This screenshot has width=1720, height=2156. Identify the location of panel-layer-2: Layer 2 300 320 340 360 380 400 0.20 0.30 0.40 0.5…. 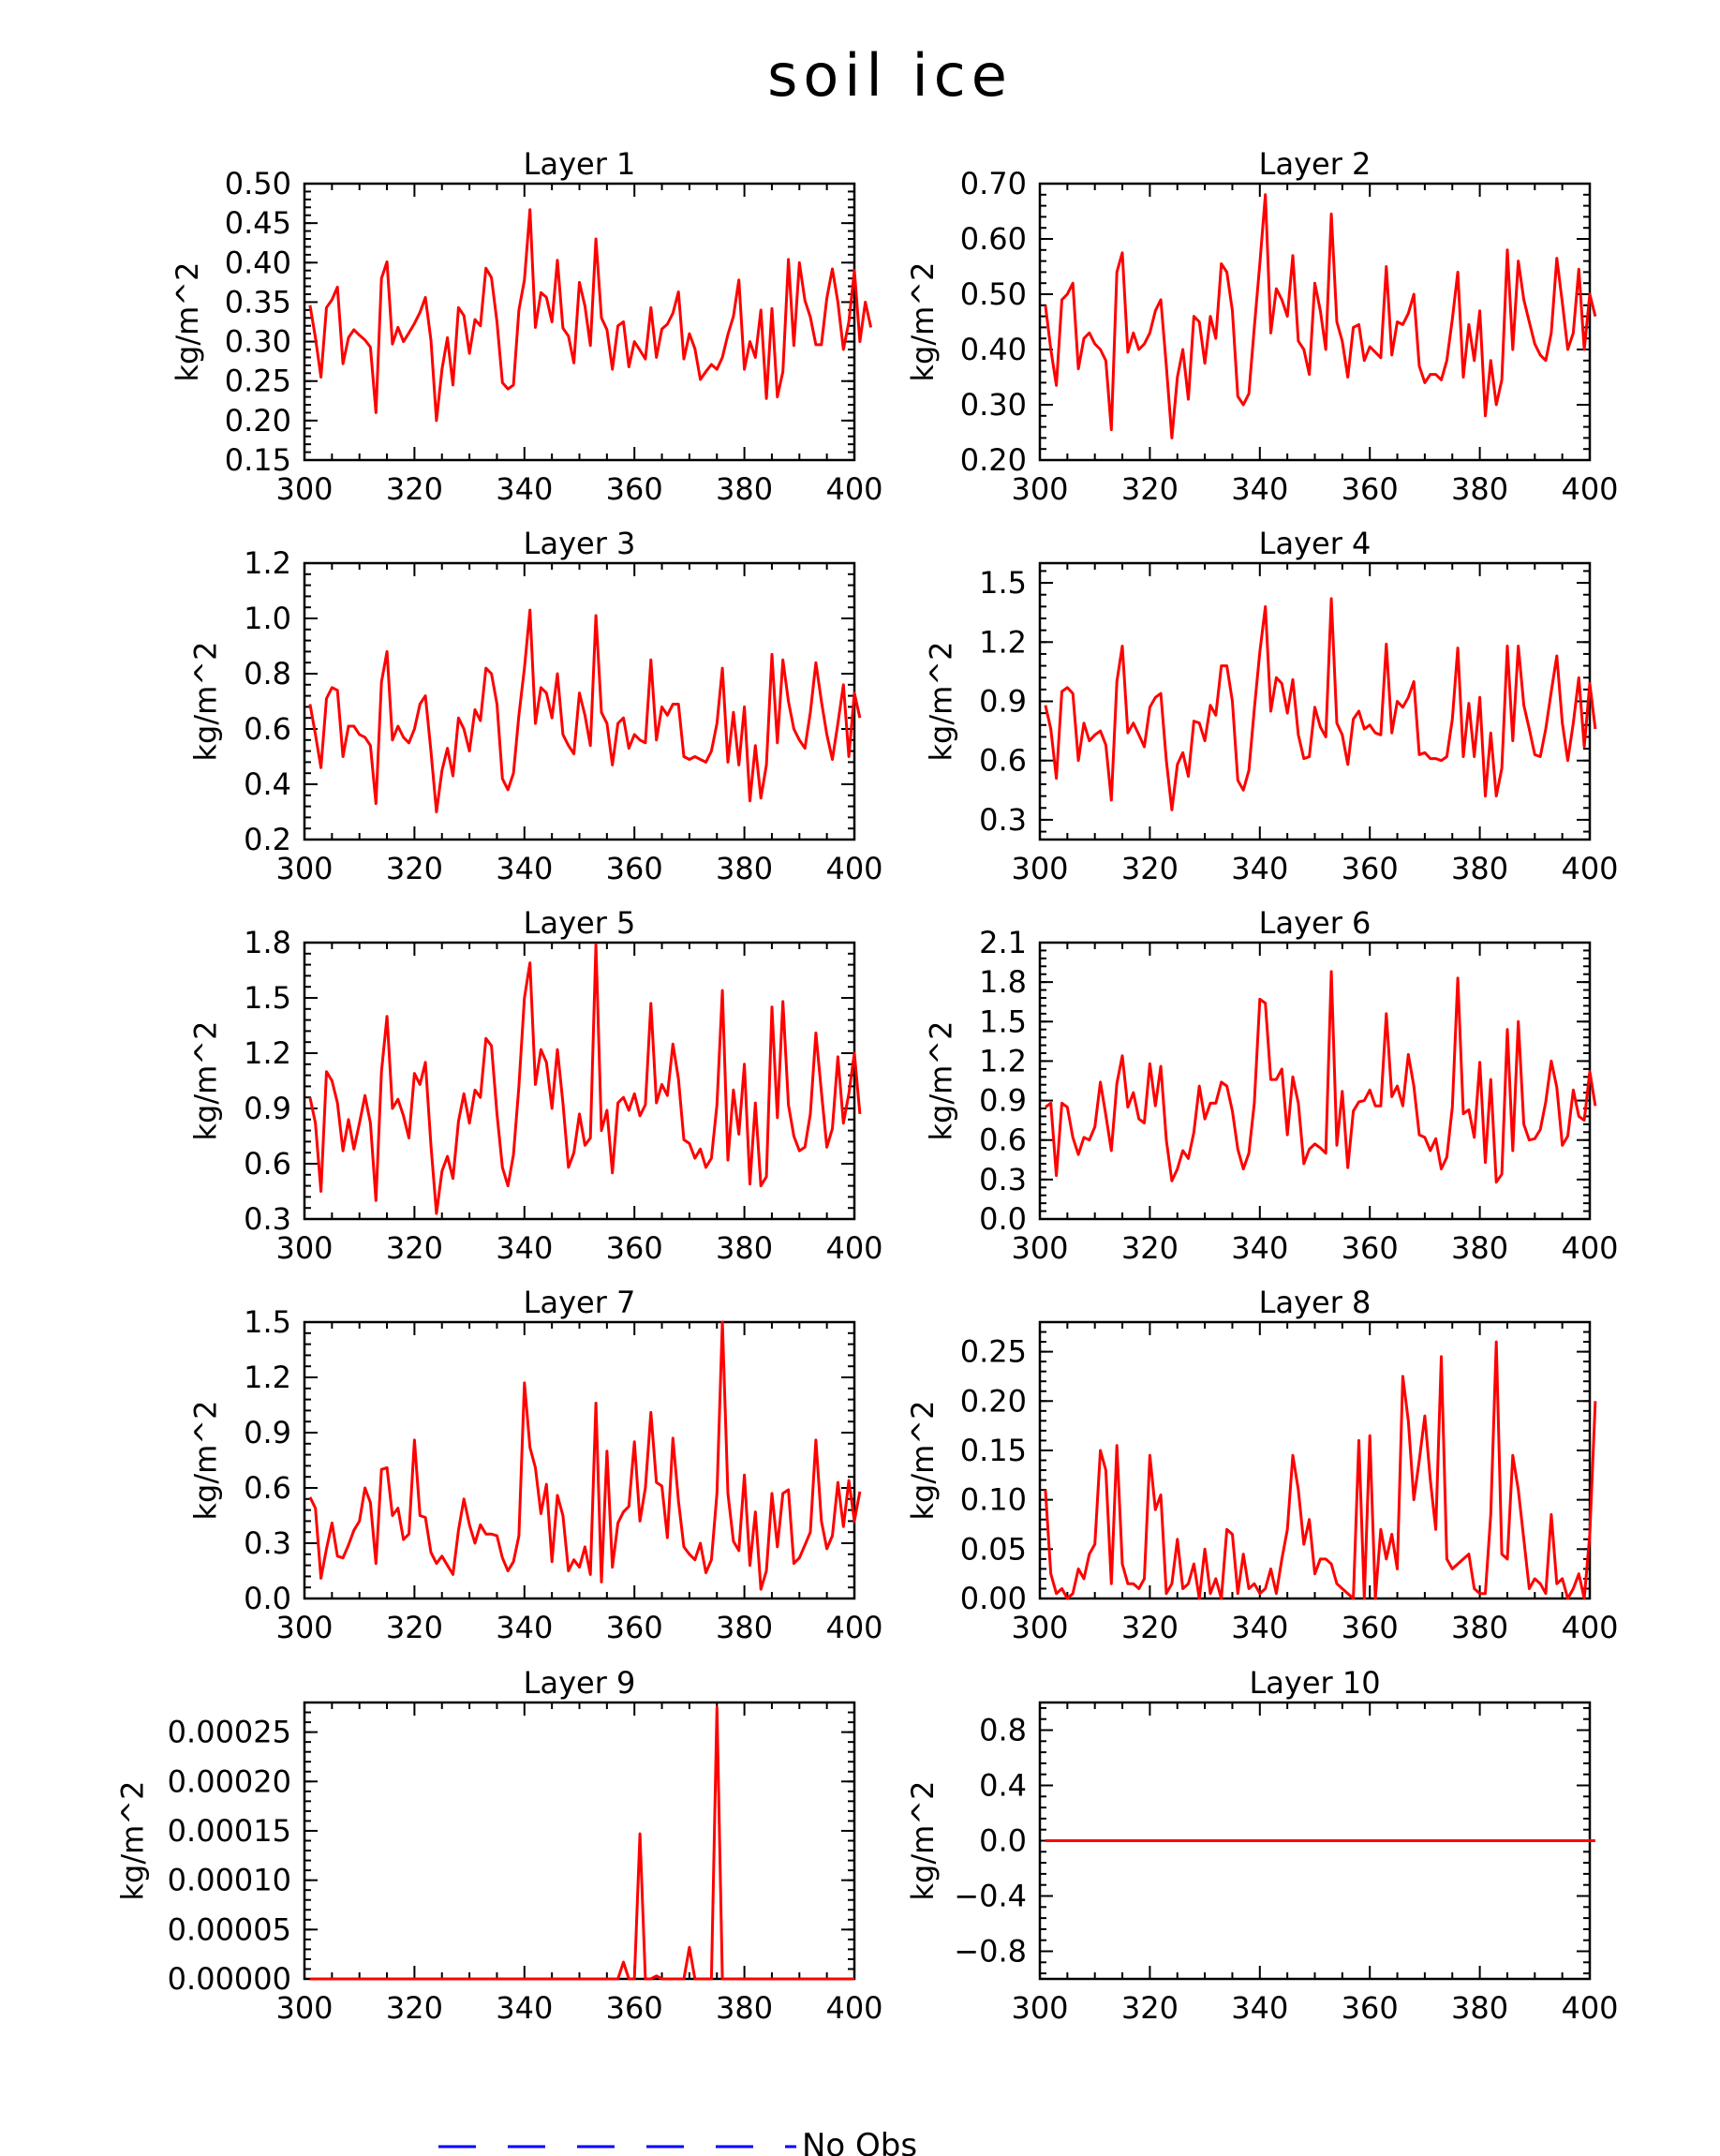
(1262, 327).